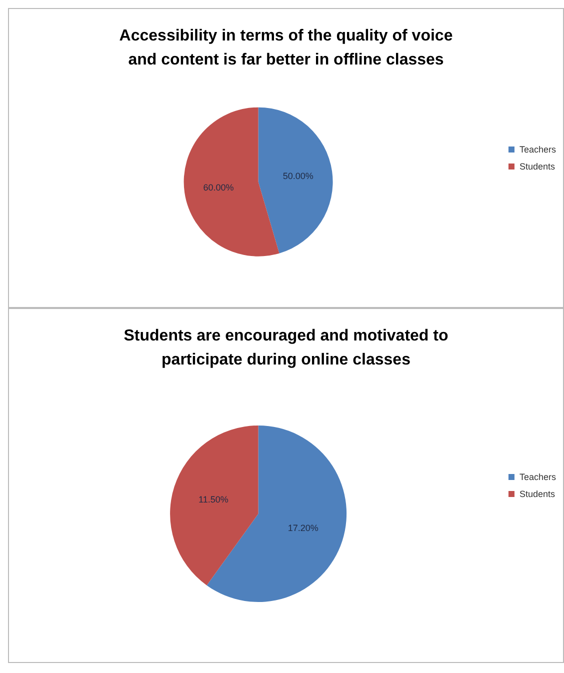 The height and width of the screenshot is (673, 564). Describe the element at coordinates (286, 348) in the screenshot. I see `chart-title: Students are encouraged and motivated to participate during online classes` at that location.